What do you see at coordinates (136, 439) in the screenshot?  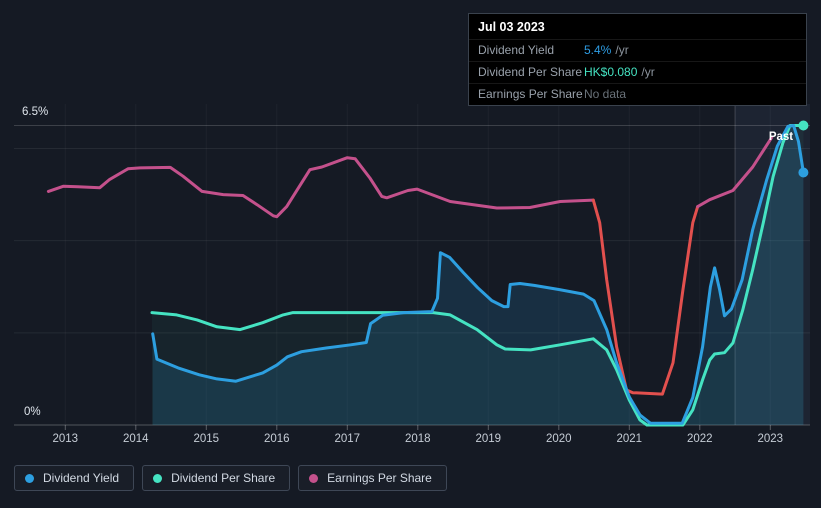 I see `x-axis-label-2014: 2014` at bounding box center [136, 439].